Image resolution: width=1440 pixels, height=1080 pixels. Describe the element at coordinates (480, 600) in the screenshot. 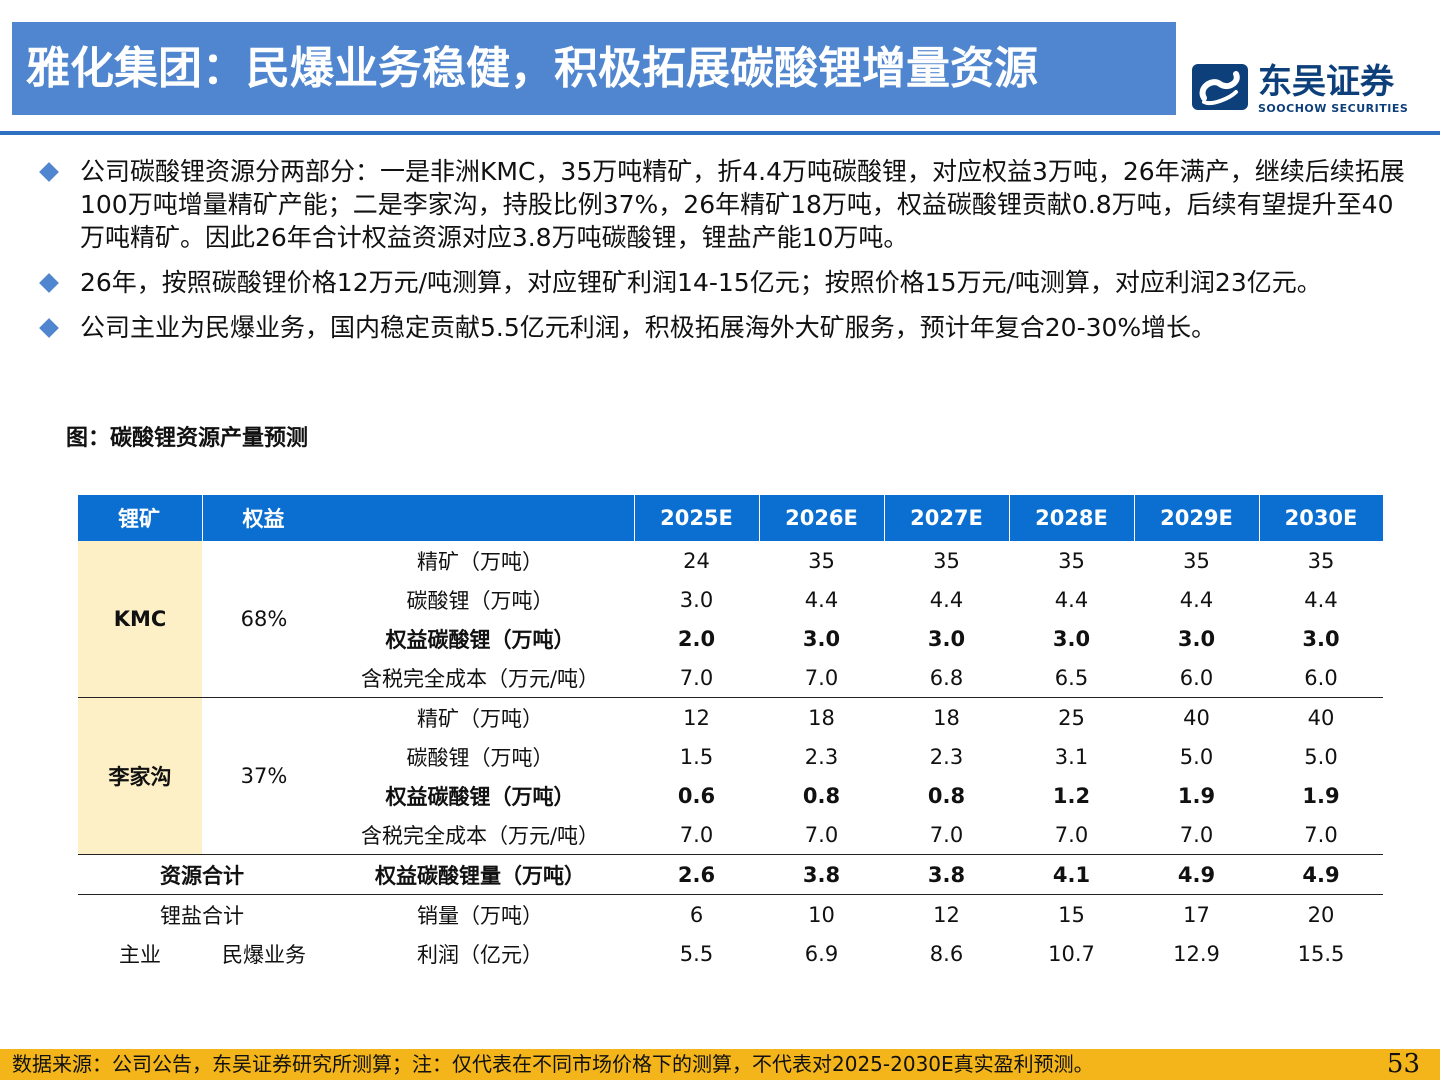

I see `row-label: 碳酸锂（万吨）` at that location.